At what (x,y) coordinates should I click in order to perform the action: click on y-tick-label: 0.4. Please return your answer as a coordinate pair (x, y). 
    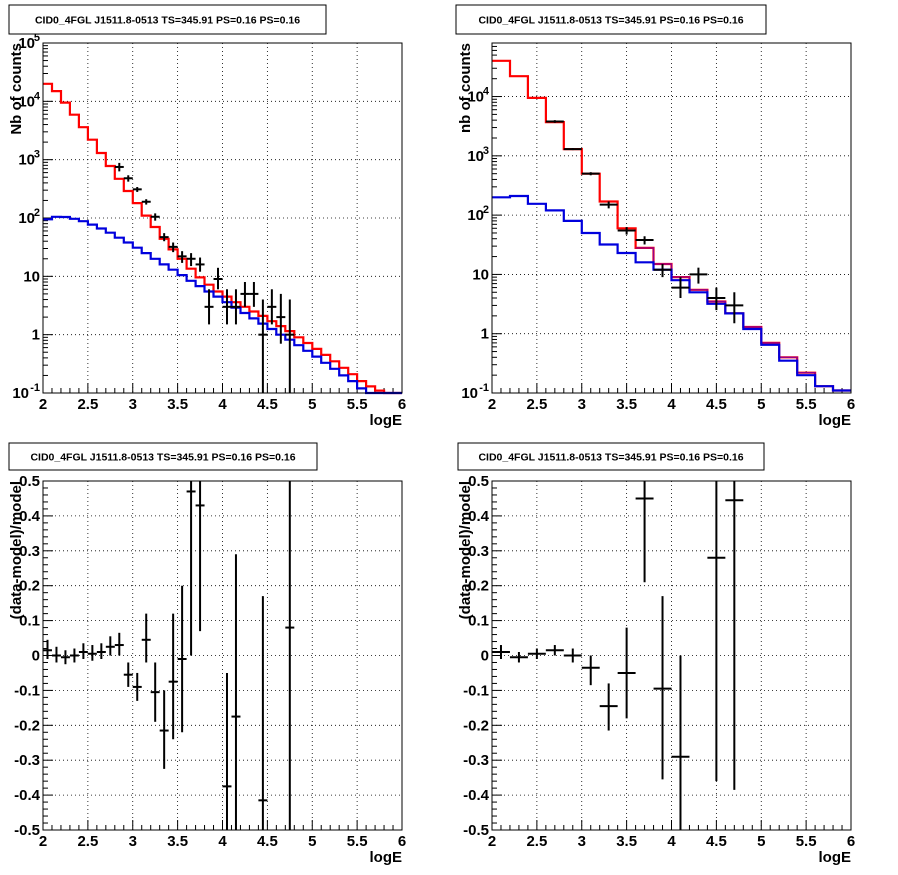
    Looking at the image, I should click on (30, 516).